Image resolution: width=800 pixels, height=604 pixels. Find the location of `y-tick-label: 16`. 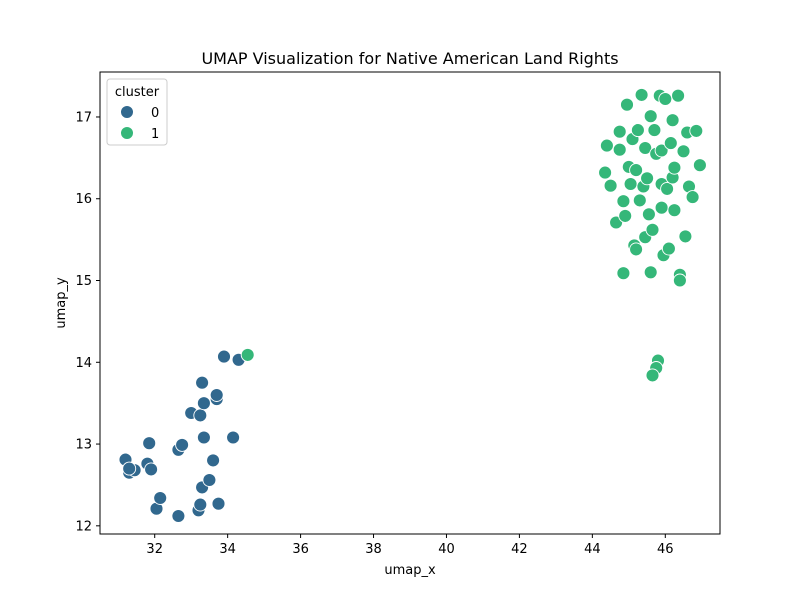

y-tick-label: 16 is located at coordinates (83, 199).